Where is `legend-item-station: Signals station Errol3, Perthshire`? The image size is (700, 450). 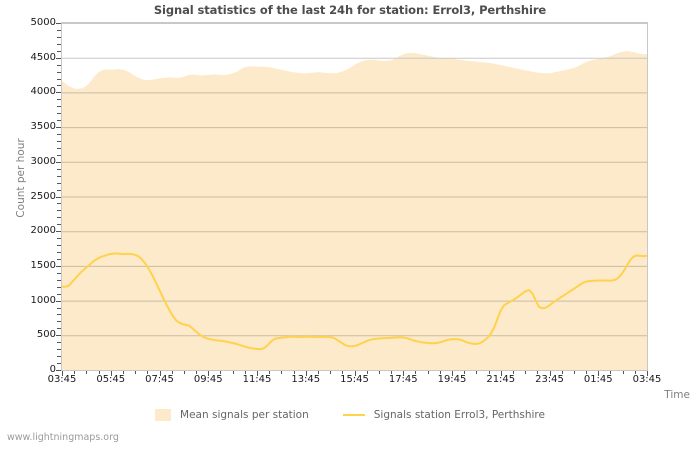
legend-item-station: Signals station Errol3, Perthshire is located at coordinates (443, 415).